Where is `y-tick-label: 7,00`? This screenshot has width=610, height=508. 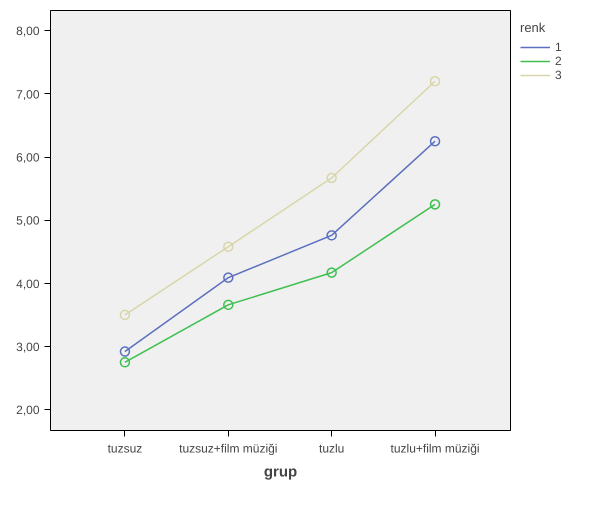
y-tick-label: 7,00 is located at coordinates (28, 94).